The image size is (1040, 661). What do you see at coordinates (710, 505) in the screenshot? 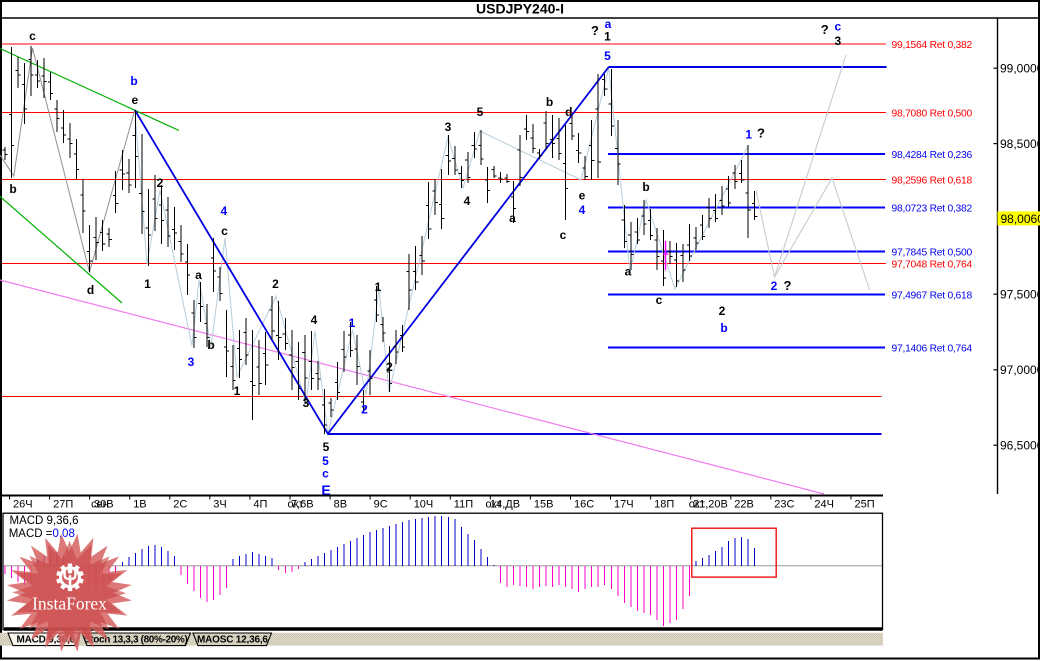
I see `svg-text: 21,20В` at bounding box center [710, 505].